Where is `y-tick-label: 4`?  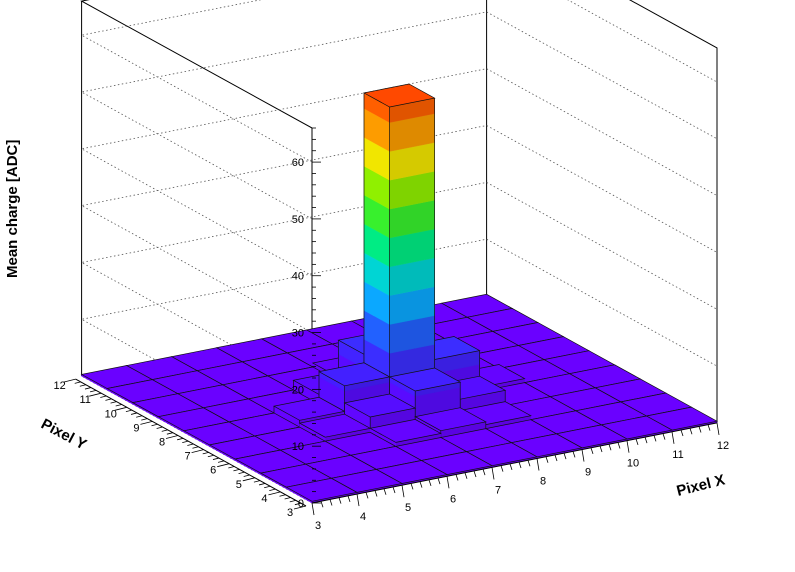
y-tick-label: 4 is located at coordinates (264, 499).